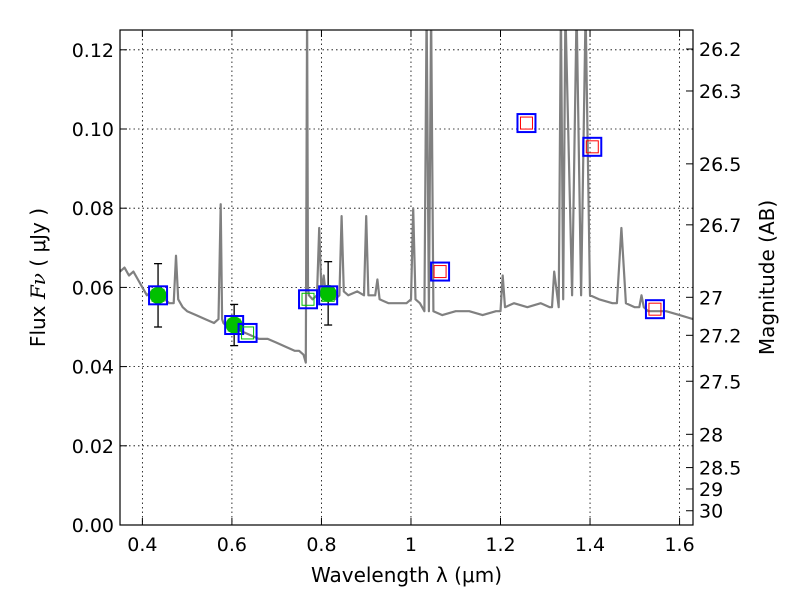  Describe the element at coordinates (93, 526) in the screenshot. I see `y-tick-label: 0.00` at that location.